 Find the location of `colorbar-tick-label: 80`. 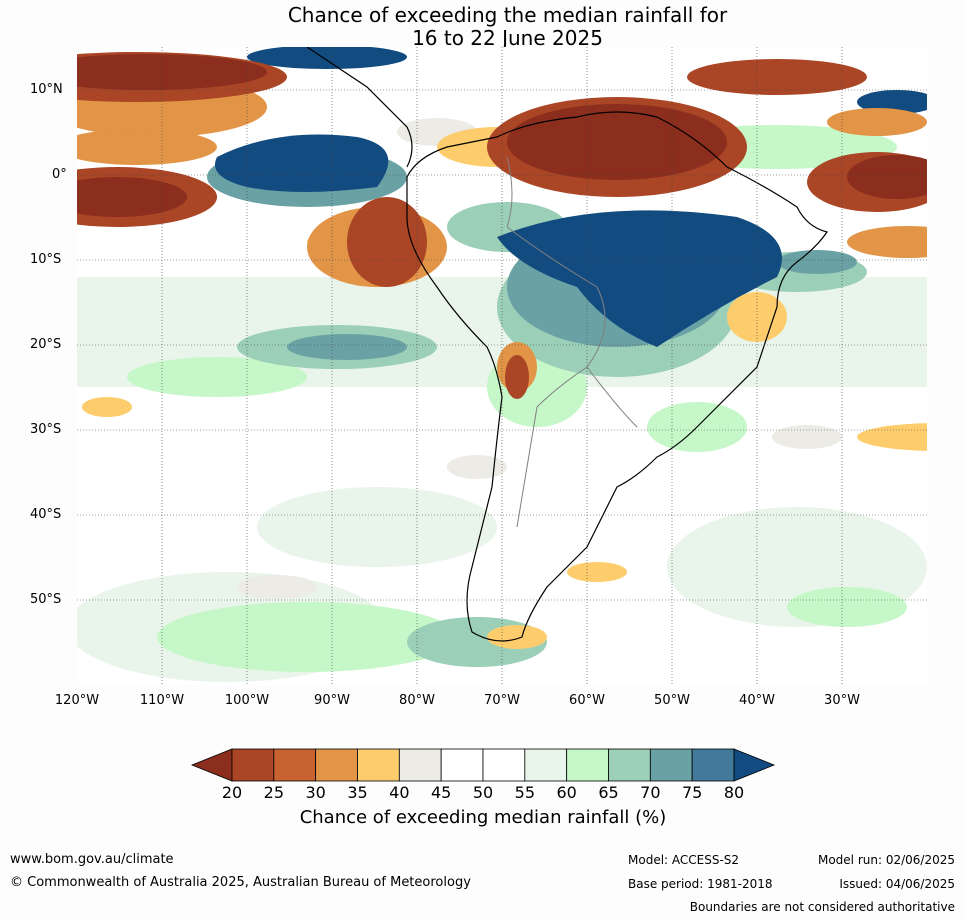

colorbar-tick-label: 80 is located at coordinates (734, 792).